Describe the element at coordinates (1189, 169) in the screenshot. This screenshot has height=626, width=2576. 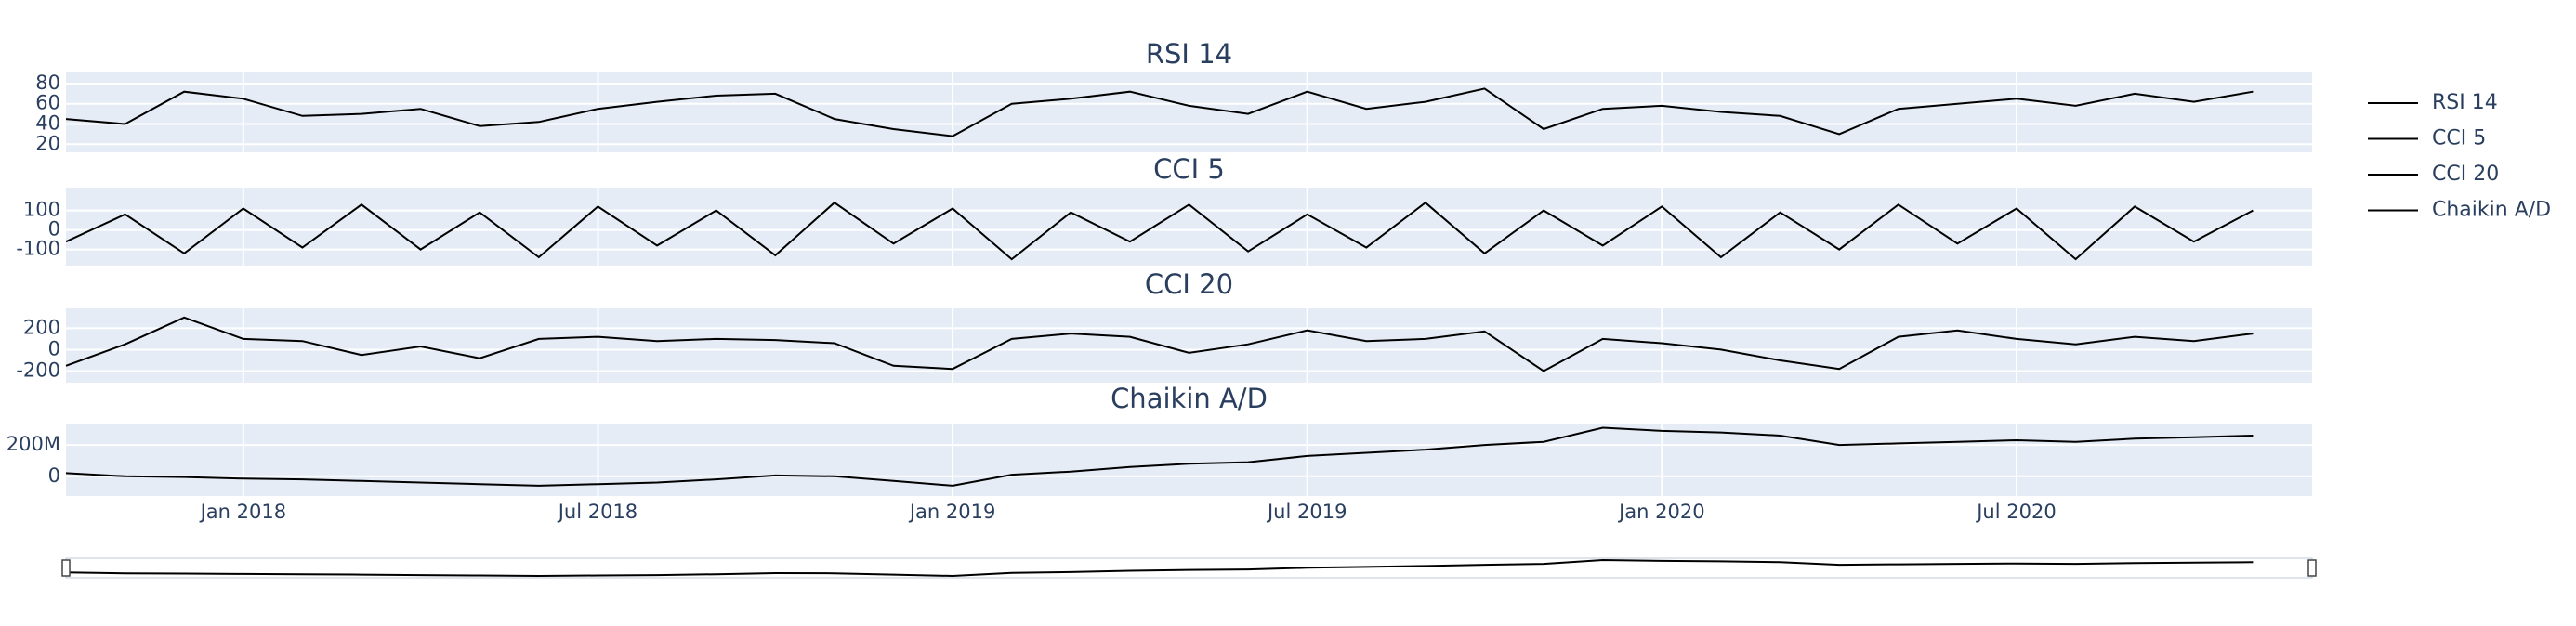
I see `subplot-title: CCI 5` at that location.